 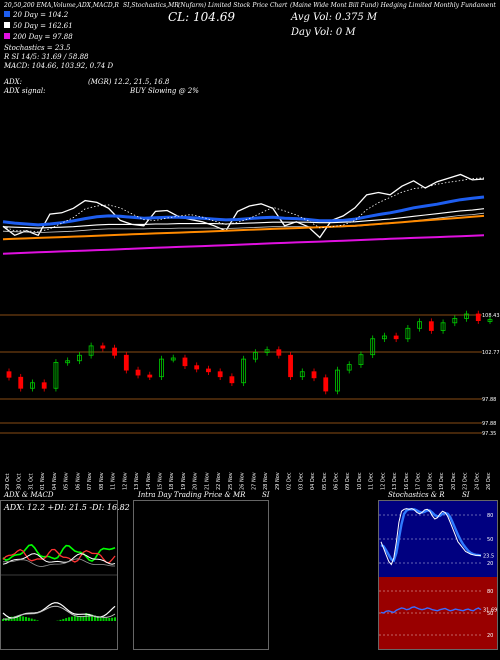 I want to click on price-level-label: 102.77, so click(x=491, y=353).